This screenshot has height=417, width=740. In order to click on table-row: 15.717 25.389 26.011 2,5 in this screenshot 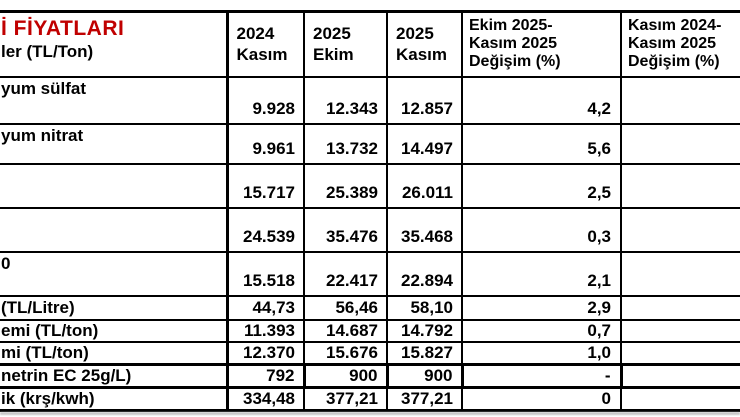, I will do `click(370, 185)`.